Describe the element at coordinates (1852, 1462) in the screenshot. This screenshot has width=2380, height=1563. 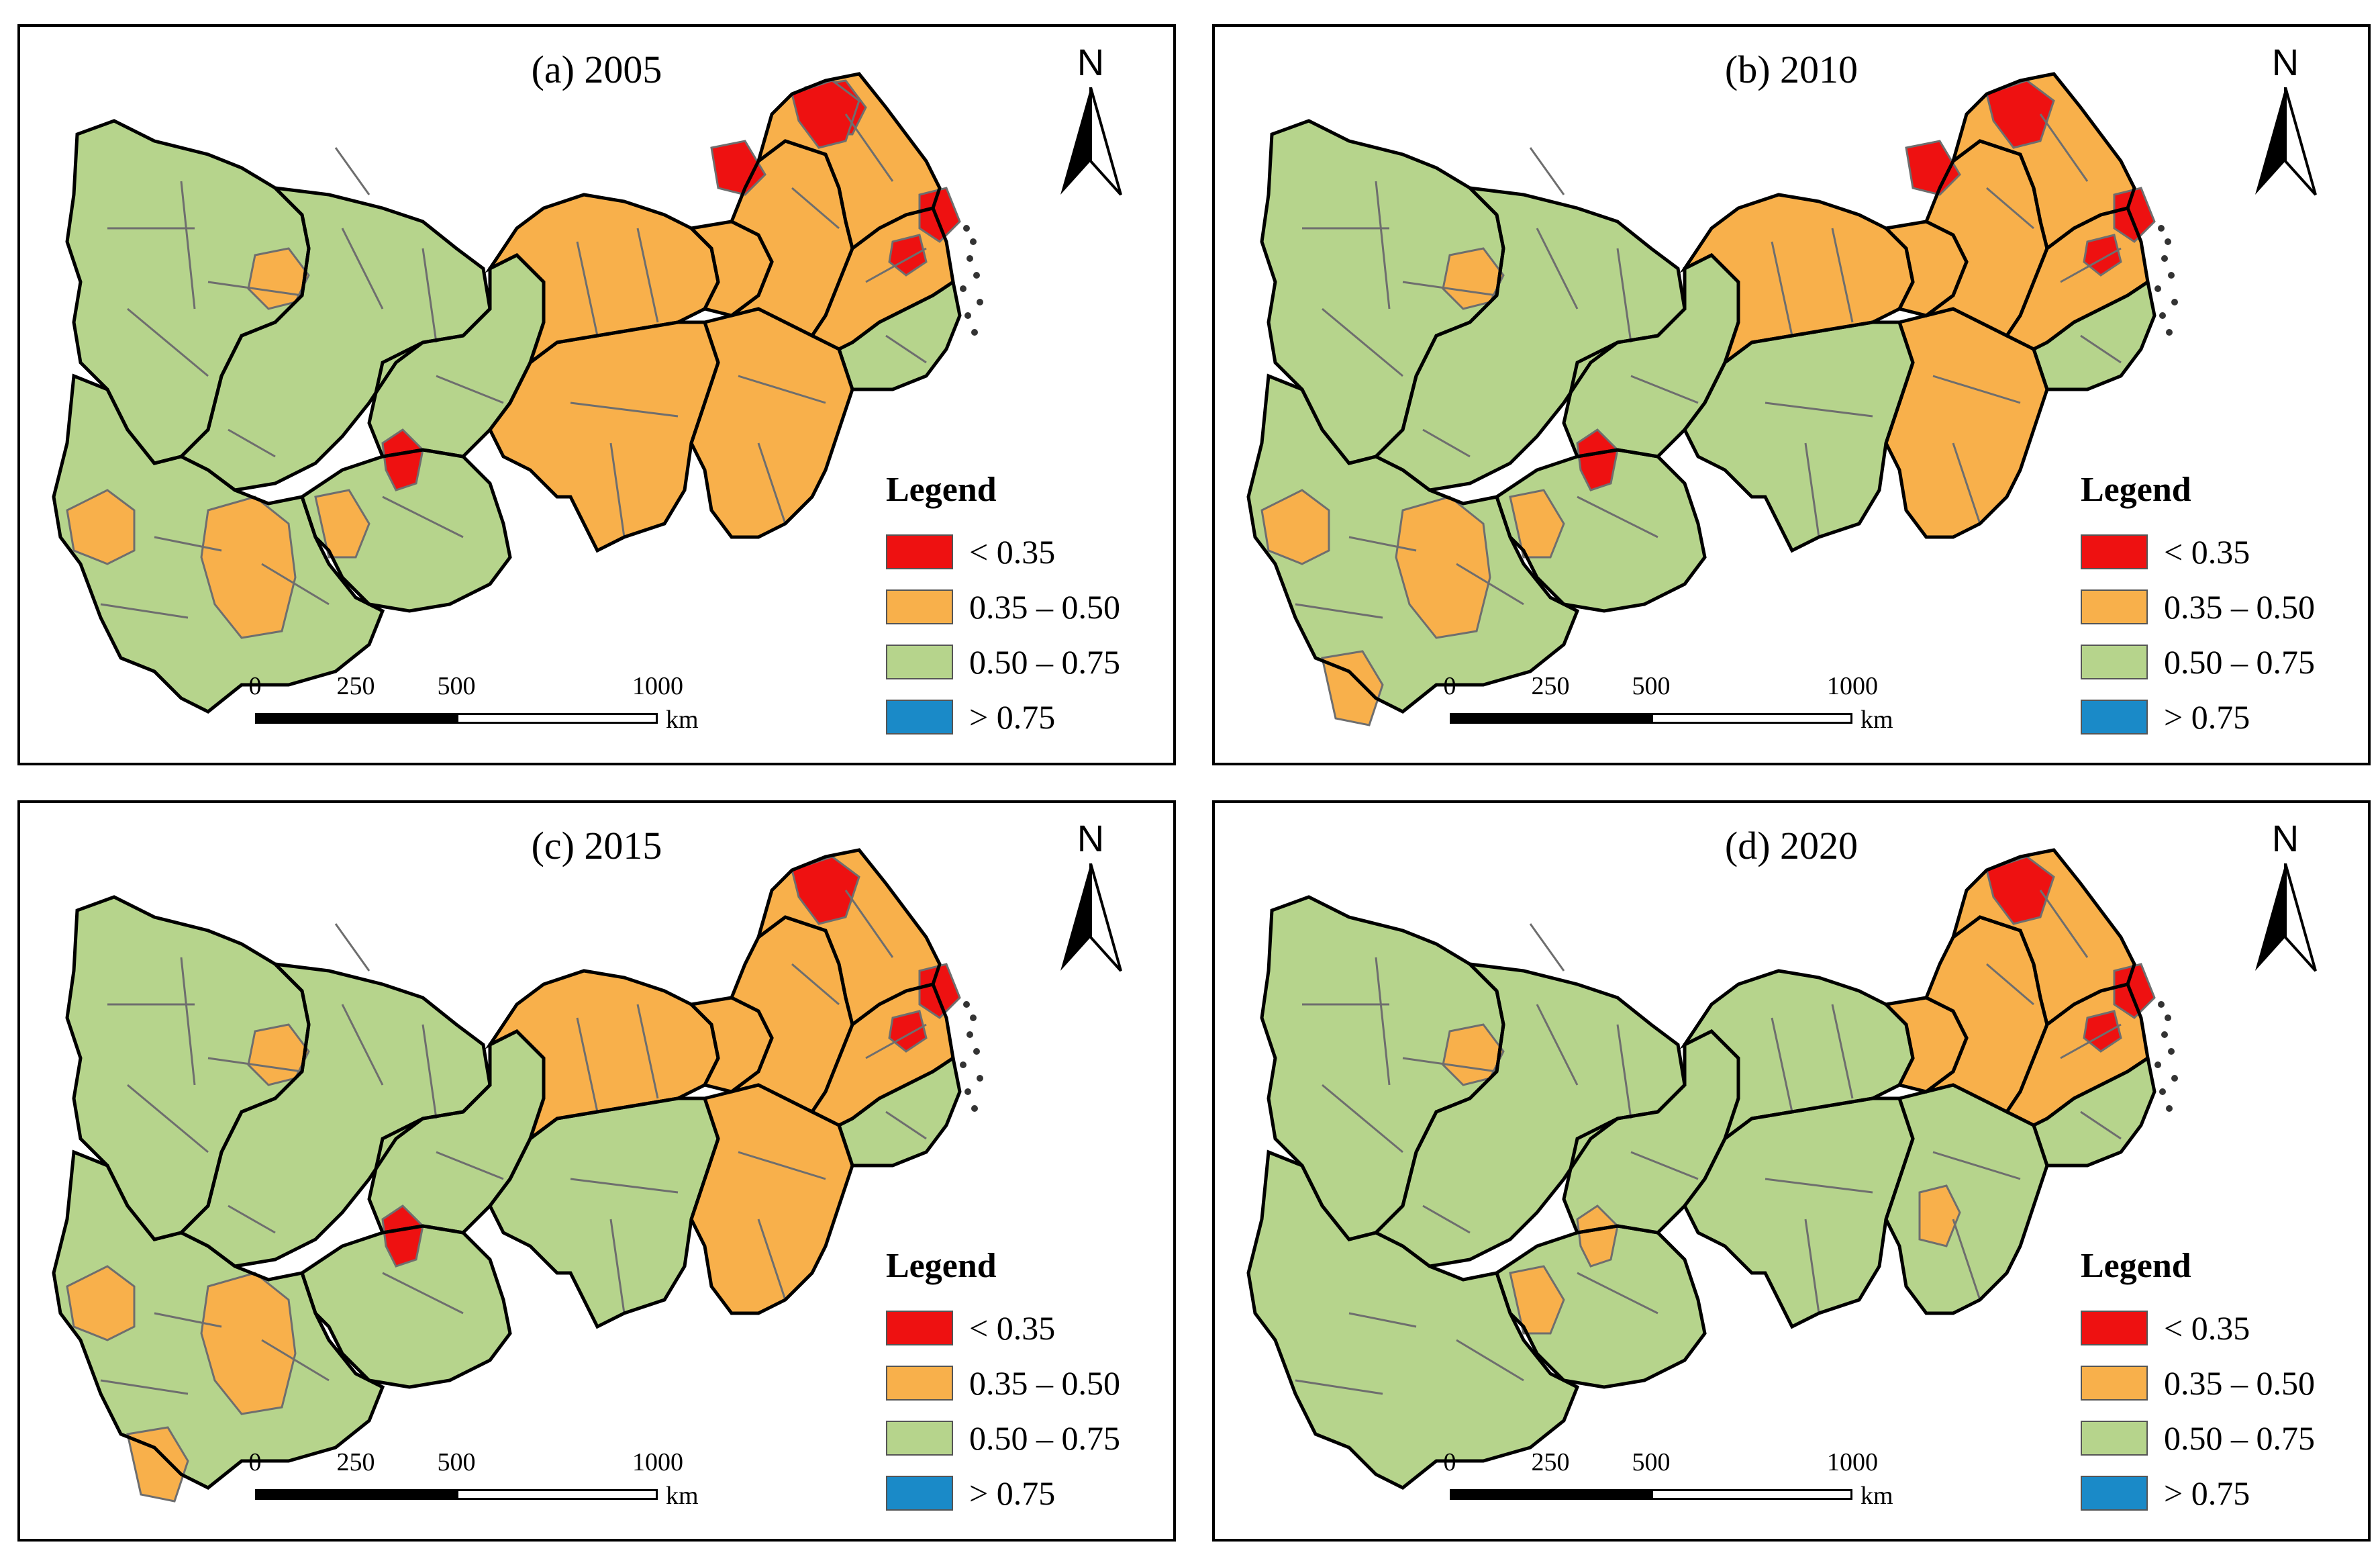
I see `scale-tick-label: 1000` at that location.